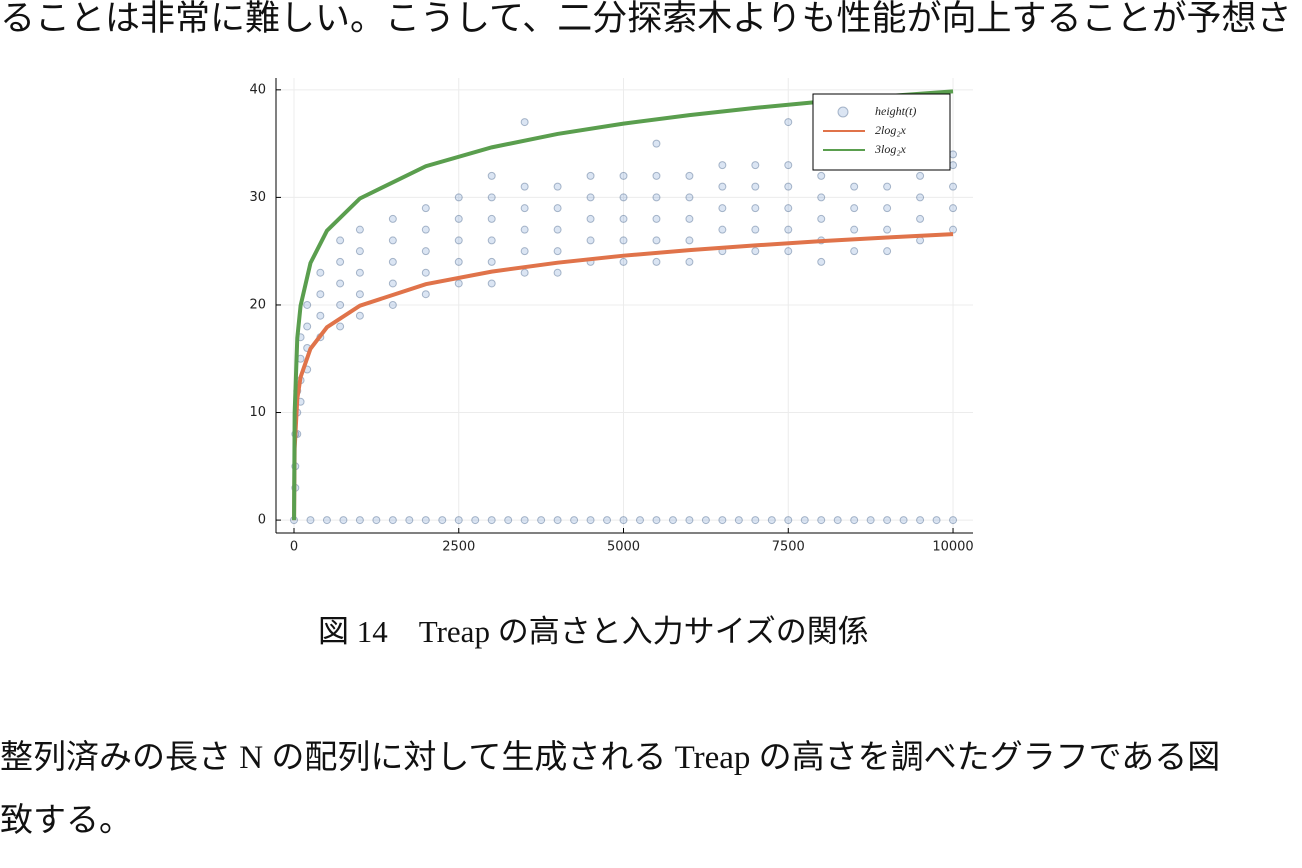  I want to click on legend-label: 3log₂x, so click(890, 149).